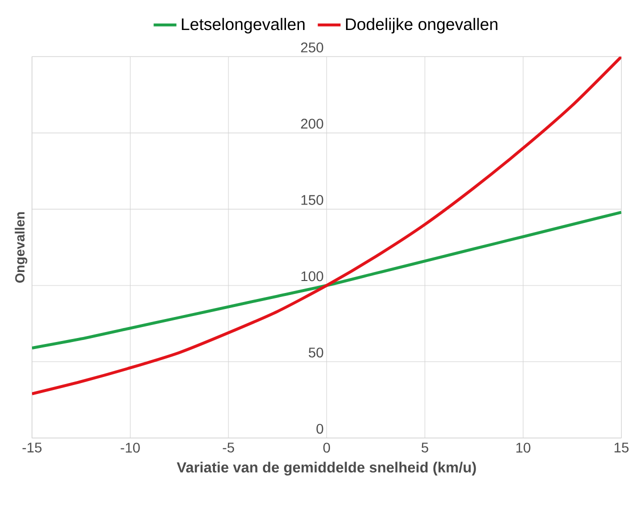 The width and height of the screenshot is (634, 510). Describe the element at coordinates (21, 247) in the screenshot. I see `y-axis-title: Ongevallen` at that location.